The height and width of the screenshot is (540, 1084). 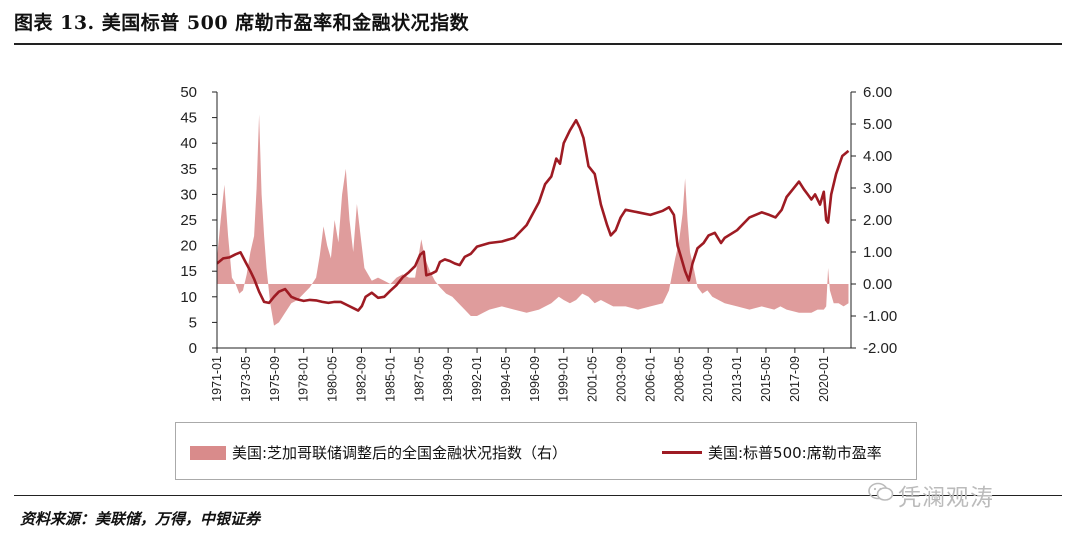 I want to click on left-tick-label: 25, so click(x=188, y=220).